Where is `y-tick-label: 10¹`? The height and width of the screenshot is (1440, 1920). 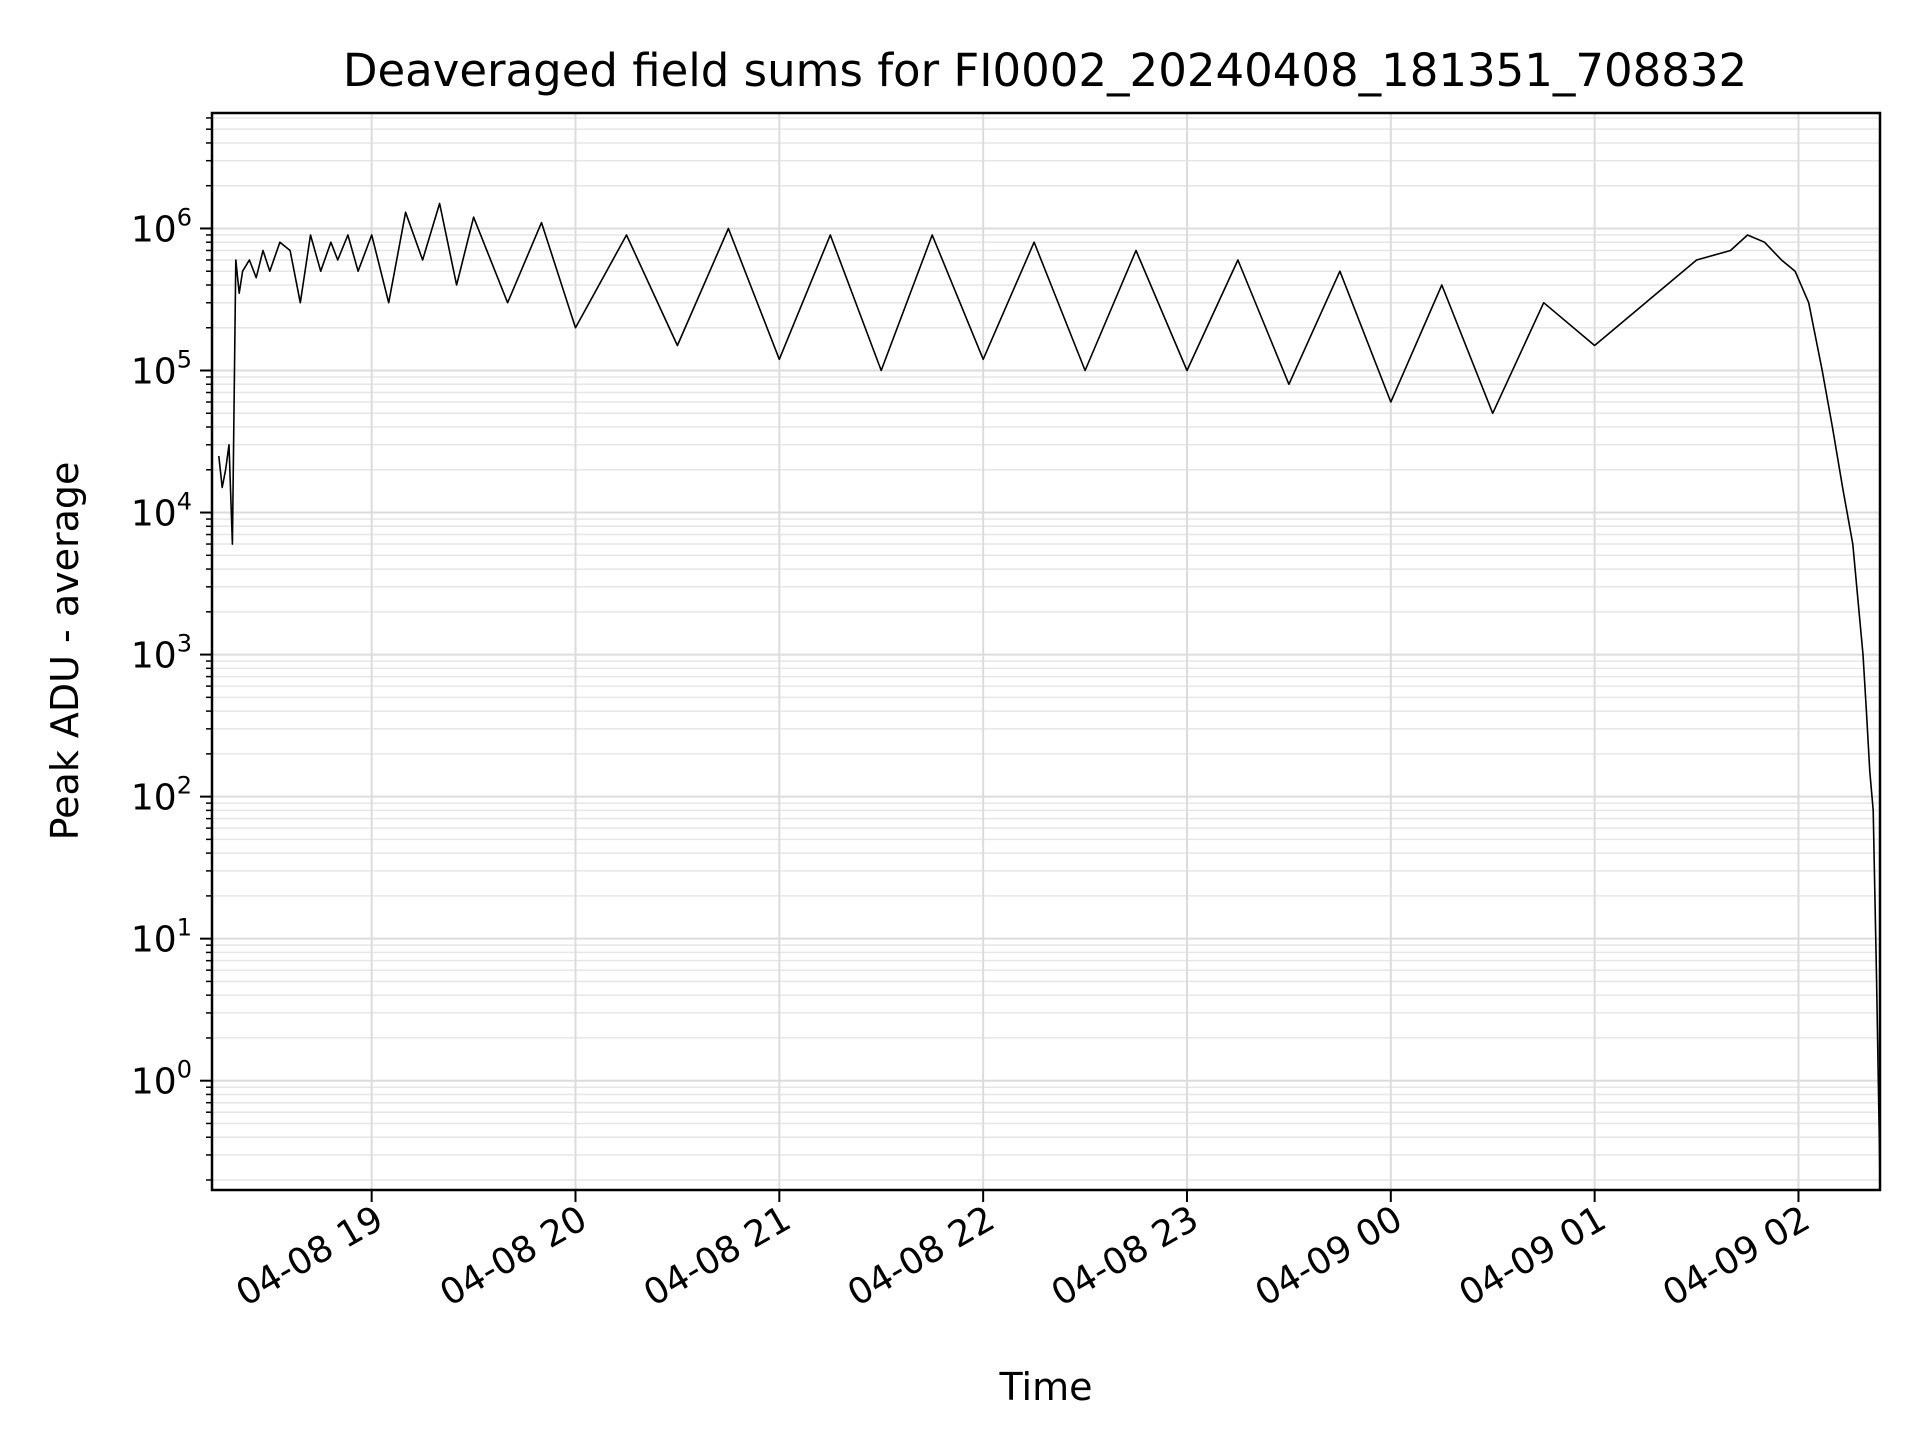 y-tick-label: 10¹ is located at coordinates (161, 937).